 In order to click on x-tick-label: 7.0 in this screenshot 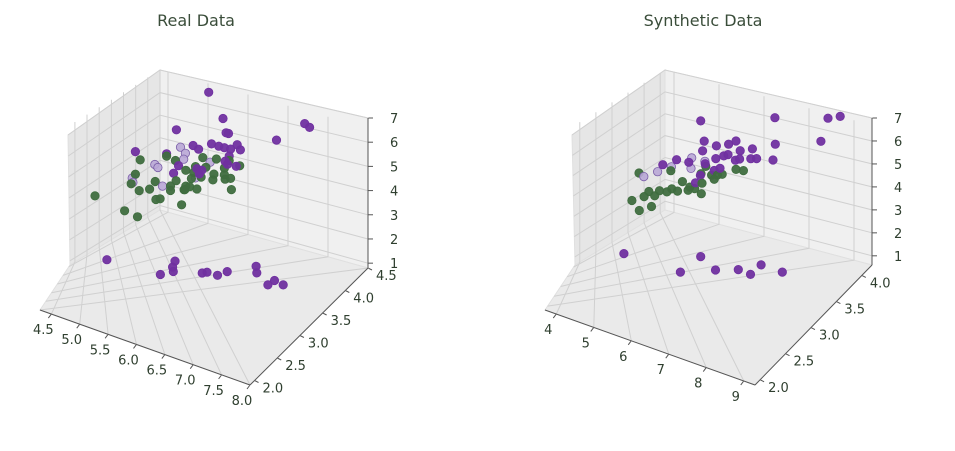, I will do `click(185, 381)`.